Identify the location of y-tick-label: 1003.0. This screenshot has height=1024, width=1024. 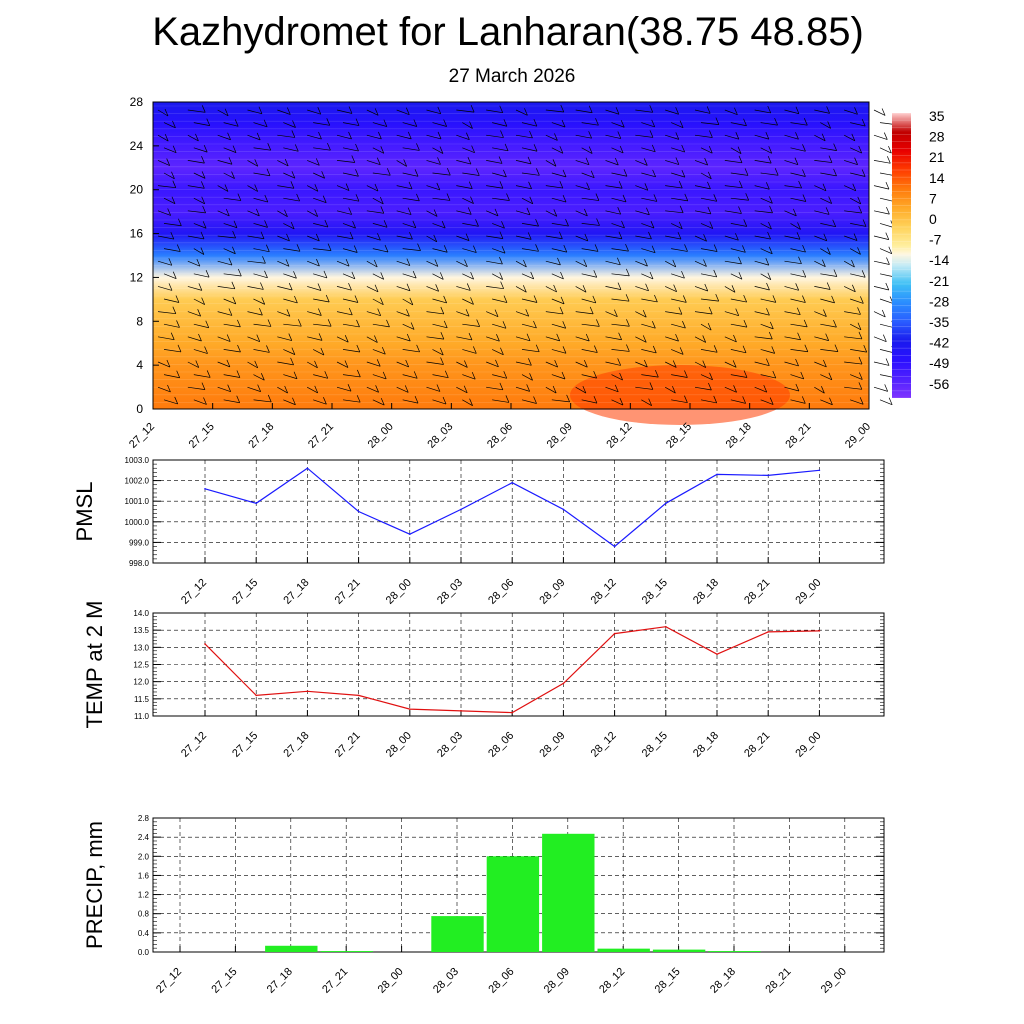
(137, 460).